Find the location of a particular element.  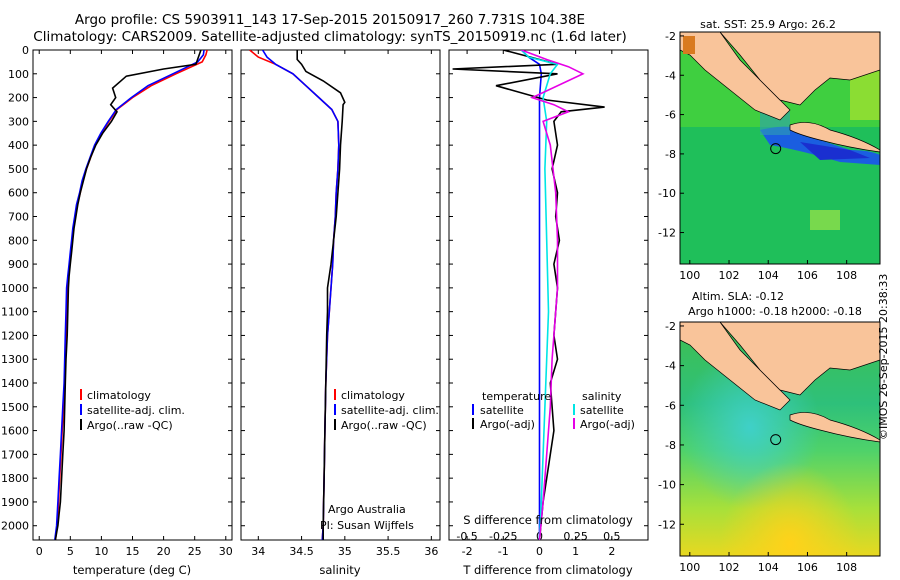

s-difference-xlabel: S difference from climatology is located at coordinates (548, 520).